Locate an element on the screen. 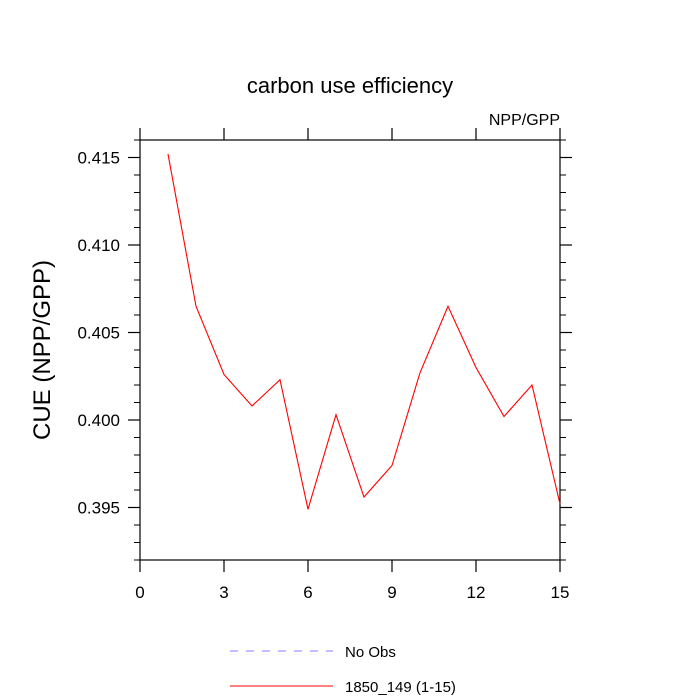 Image resolution: width=700 pixels, height=700 pixels. x-tick-labels: 0 3 6 9 12 15 is located at coordinates (352, 592).